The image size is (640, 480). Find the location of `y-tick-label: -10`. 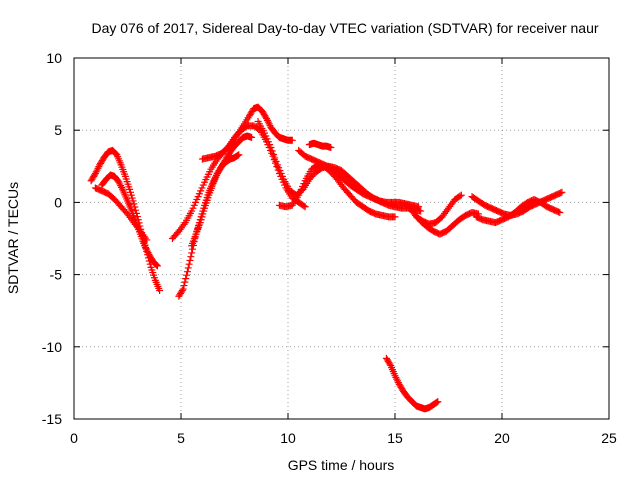

y-tick-label: -10 is located at coordinates (52, 347).